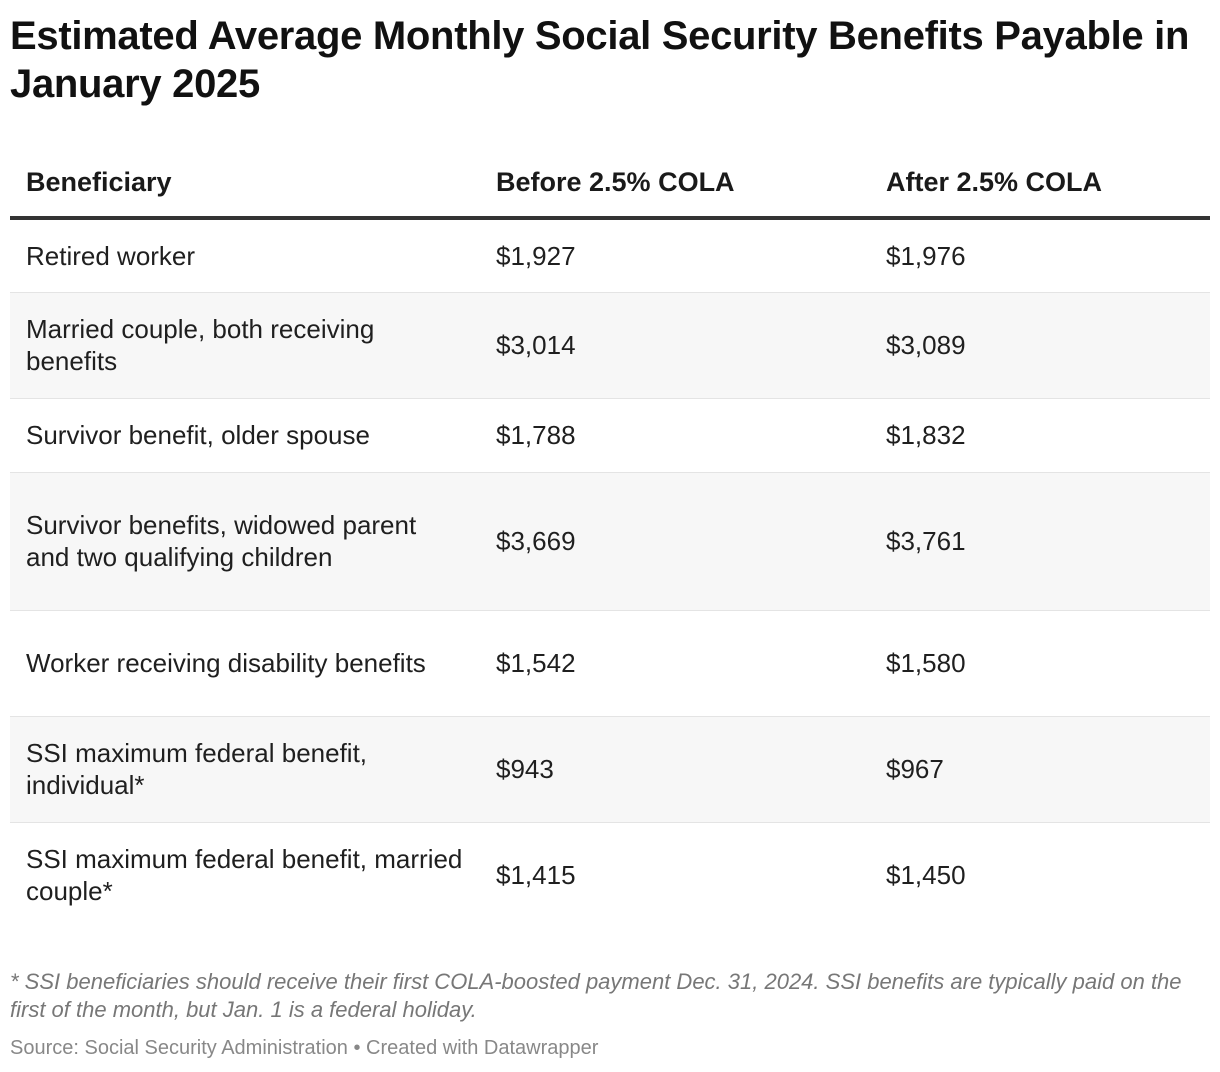 This screenshot has height=1072, width=1220. What do you see at coordinates (675, 255) in the screenshot?
I see `cell-before-cola: $1,927` at bounding box center [675, 255].